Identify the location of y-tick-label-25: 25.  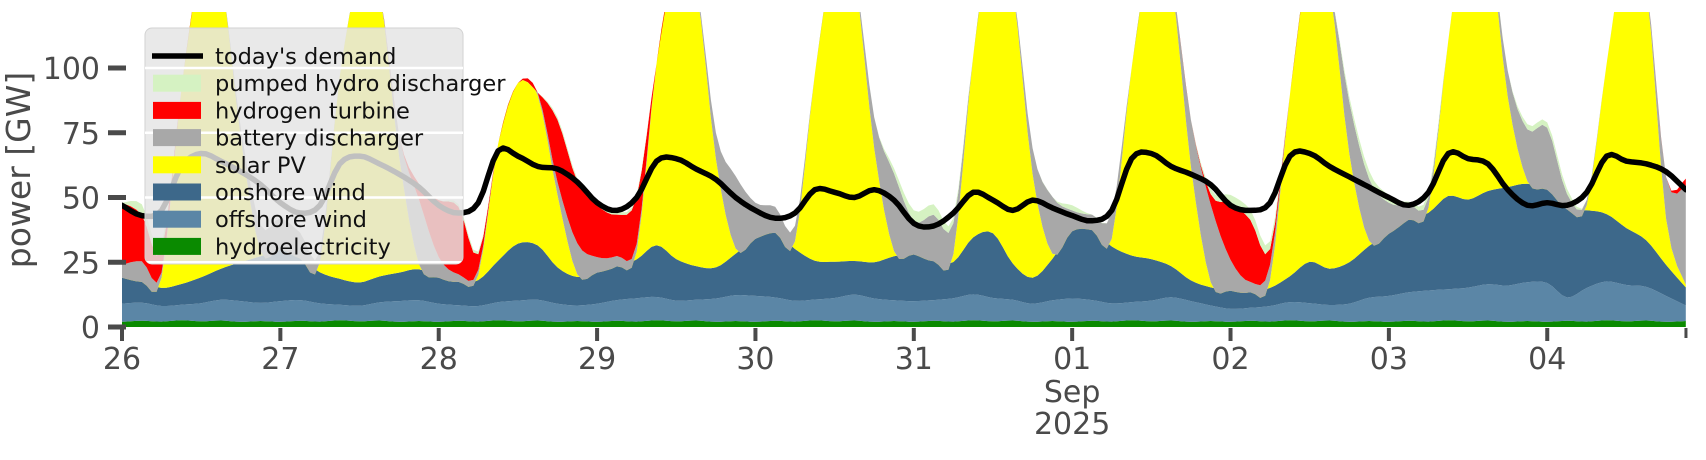
(81, 263).